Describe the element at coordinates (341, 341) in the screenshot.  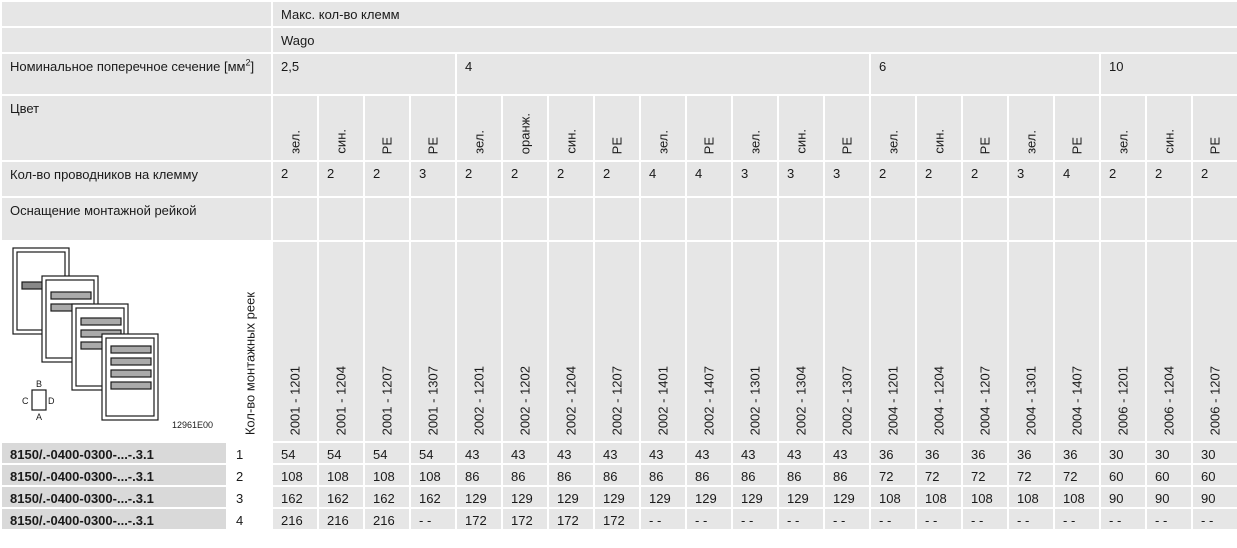
I see `terminal-code-cell: 2001 - 1204` at that location.